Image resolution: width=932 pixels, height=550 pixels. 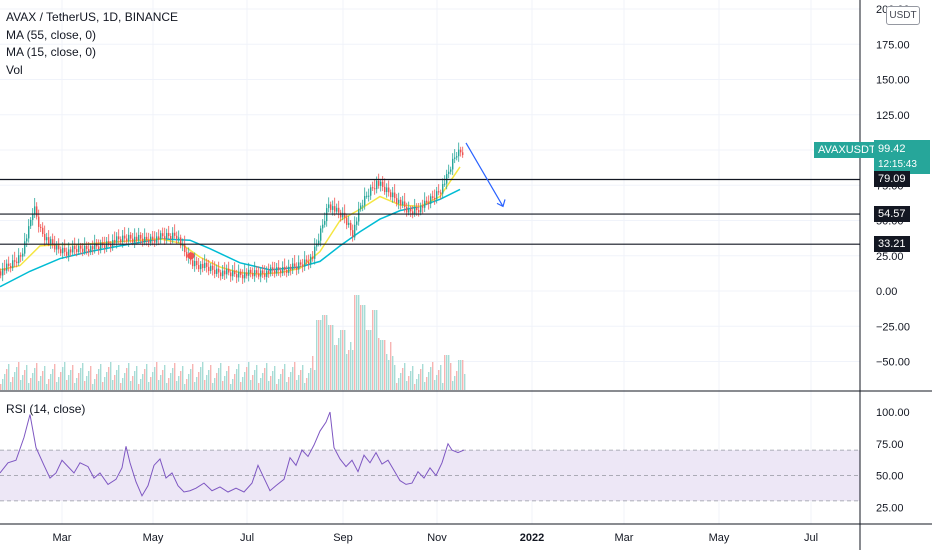 I want to click on horizontal-levels, so click(x=430, y=211).